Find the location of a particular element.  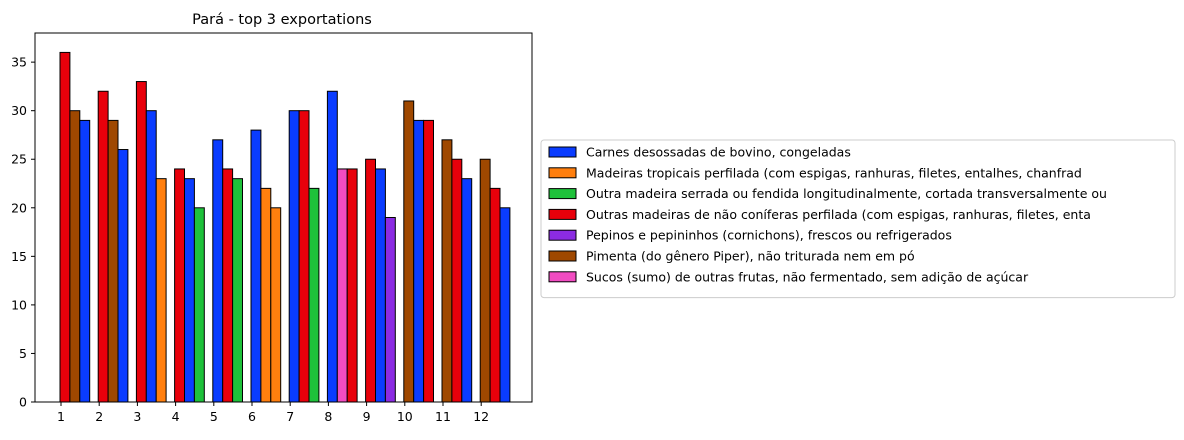

y-tick-label: 5 is located at coordinates (23, 353).